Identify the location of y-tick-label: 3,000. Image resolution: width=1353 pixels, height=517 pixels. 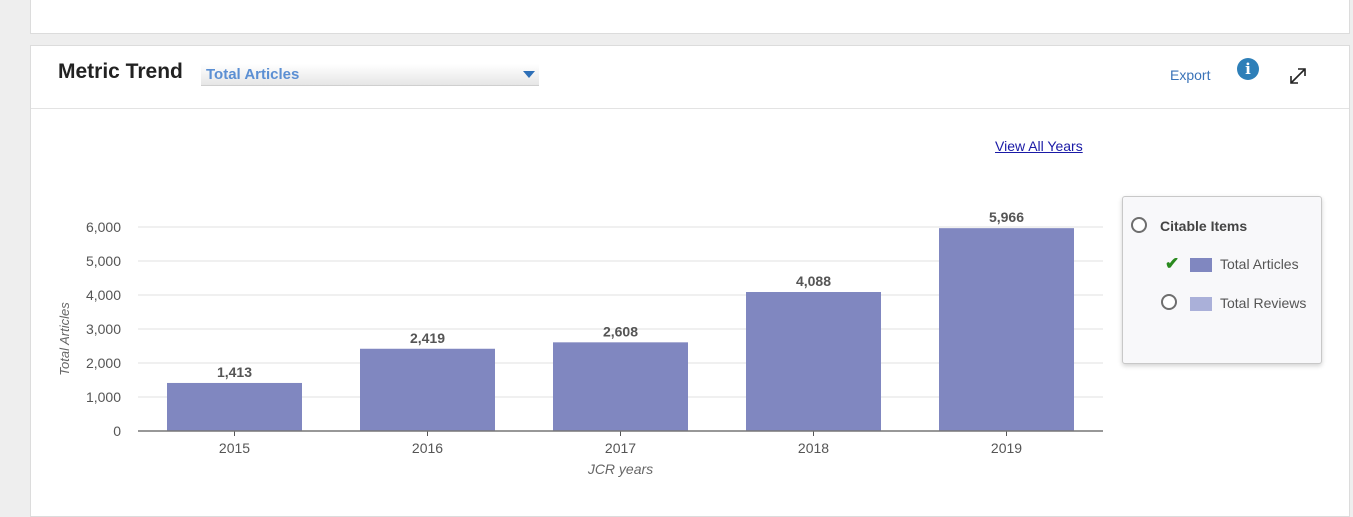
(103, 329).